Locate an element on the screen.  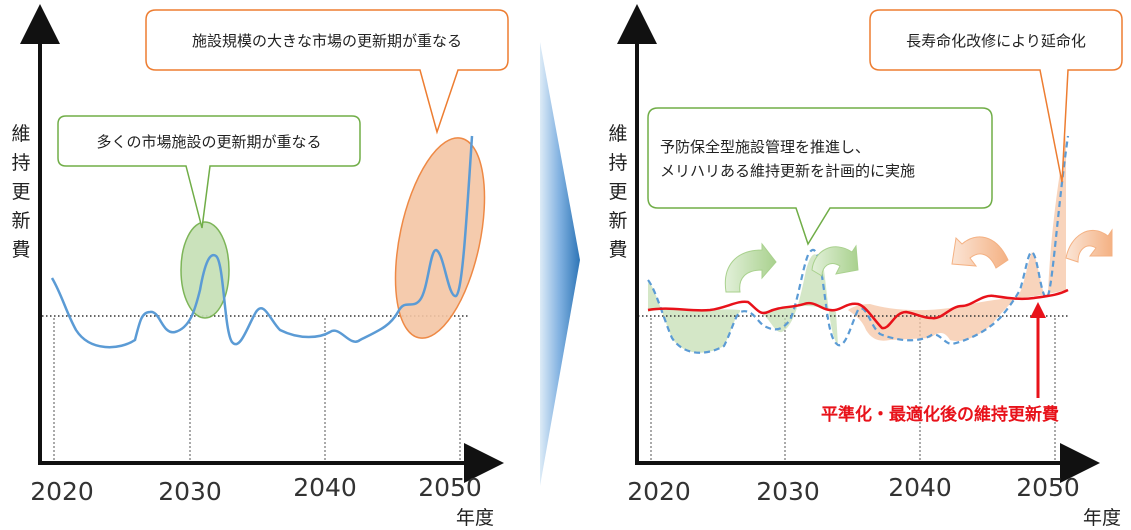
left-year-2030: 2030 is located at coordinates (190, 491).